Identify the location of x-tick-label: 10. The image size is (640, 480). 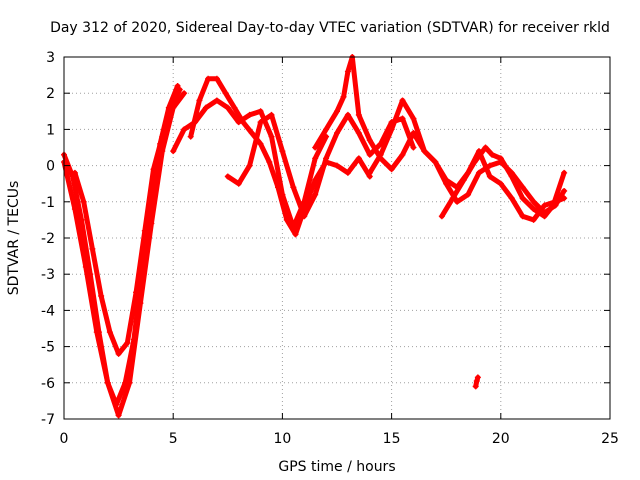
(282, 439).